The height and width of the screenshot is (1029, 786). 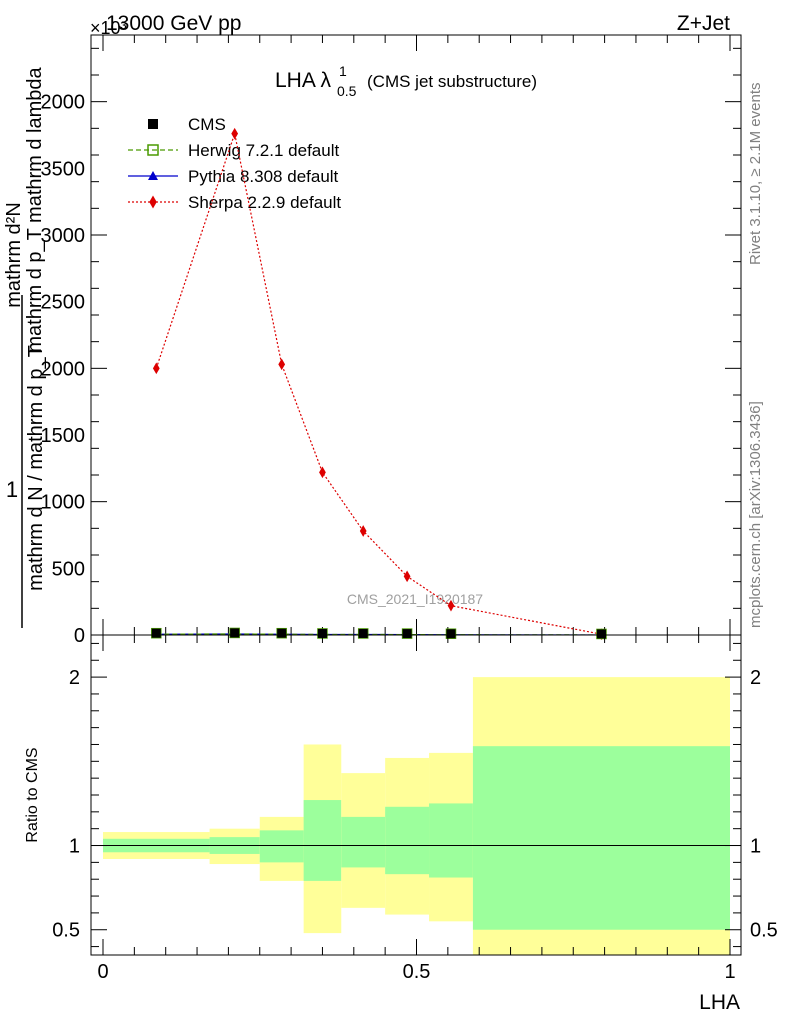 I want to click on upper-ytick-label: 3500, so click(x=63, y=169).